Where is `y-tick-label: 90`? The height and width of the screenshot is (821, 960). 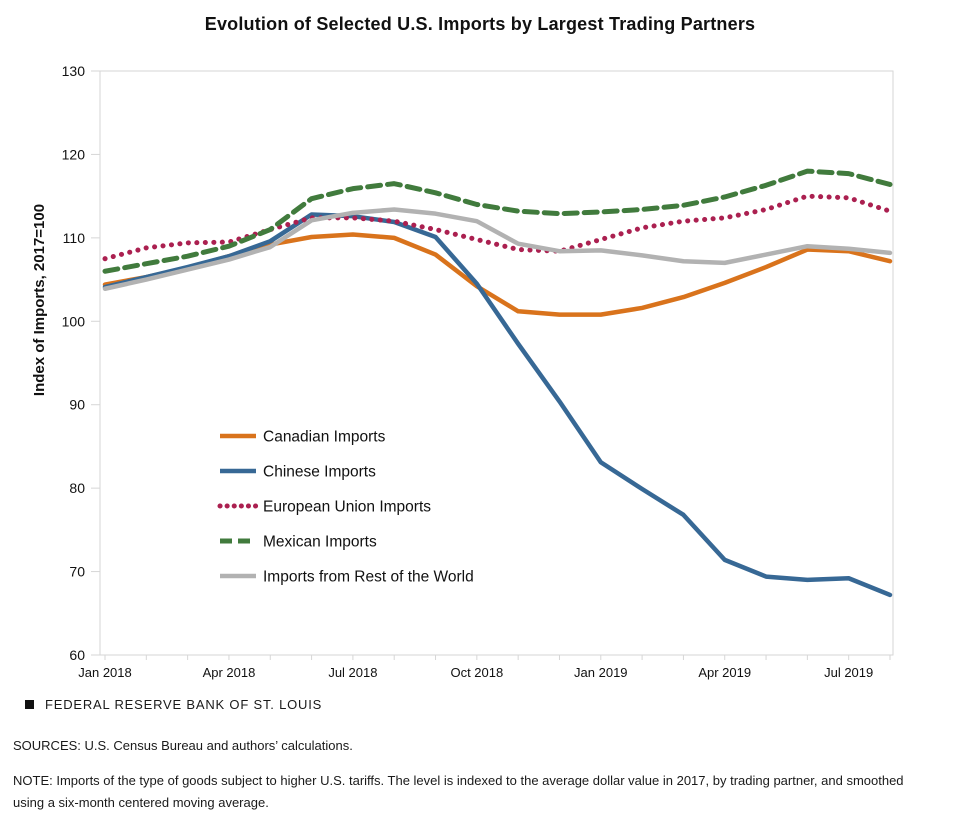
y-tick-label: 90 is located at coordinates (77, 405).